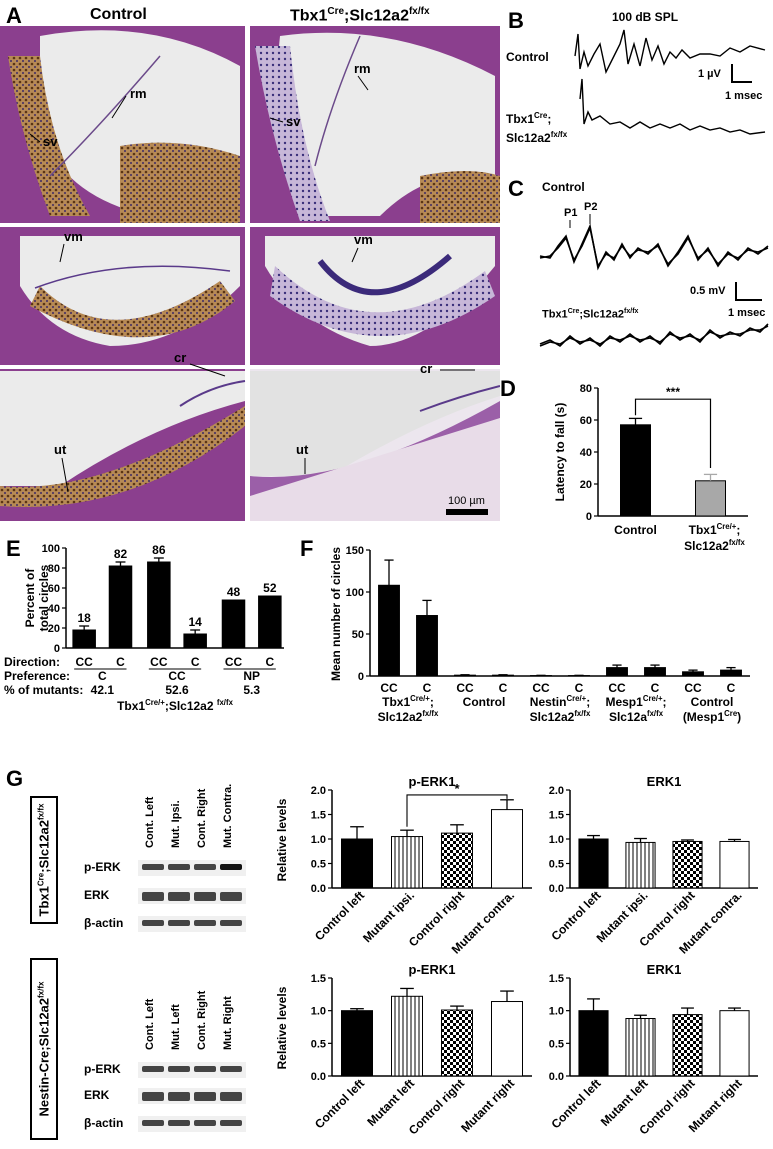 The image size is (773, 1149). What do you see at coordinates (527, 57) in the screenshot?
I see `panel-b-control-label: Control` at bounding box center [527, 57].